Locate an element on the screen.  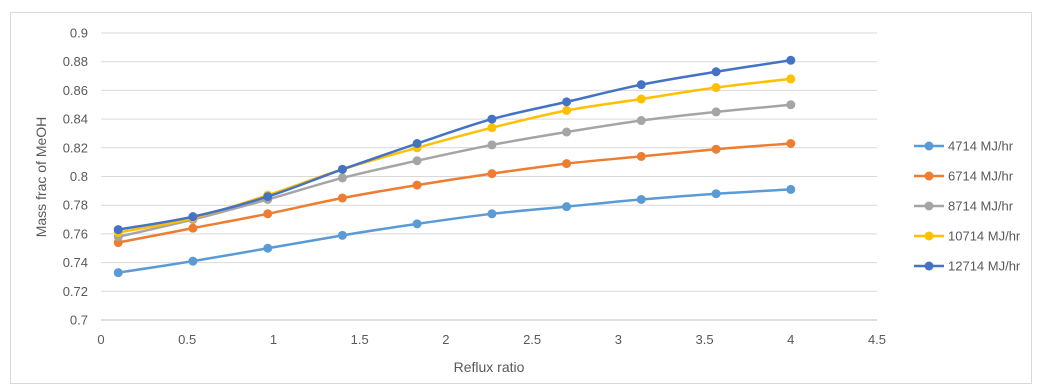
legend-item: 12714 MJ/hr is located at coordinates (967, 266).